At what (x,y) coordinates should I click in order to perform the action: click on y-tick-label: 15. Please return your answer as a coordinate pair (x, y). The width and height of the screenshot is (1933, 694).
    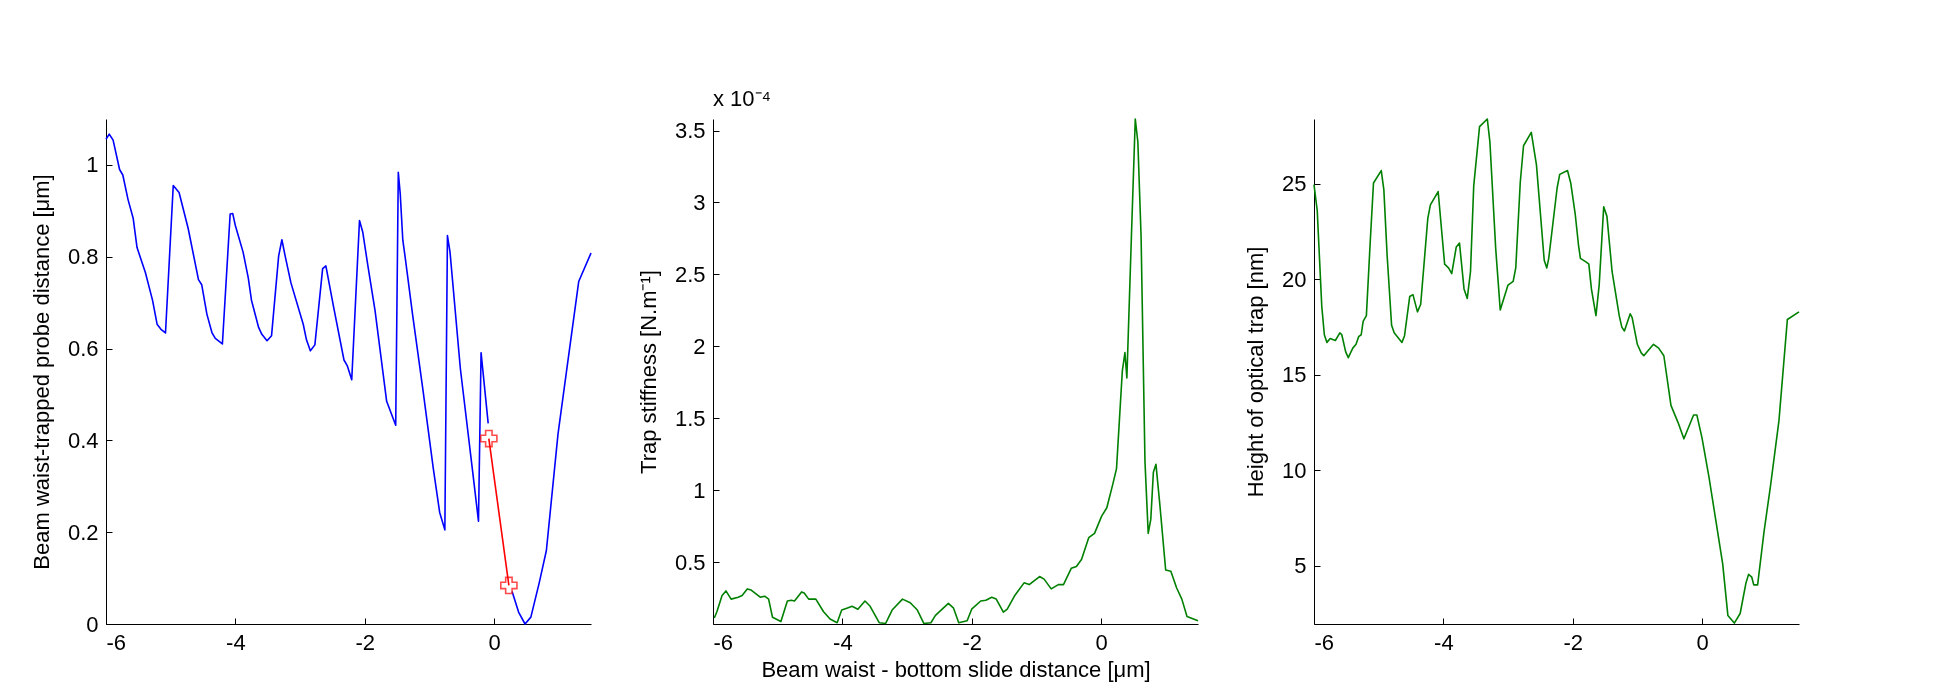
    Looking at the image, I should click on (1294, 375).